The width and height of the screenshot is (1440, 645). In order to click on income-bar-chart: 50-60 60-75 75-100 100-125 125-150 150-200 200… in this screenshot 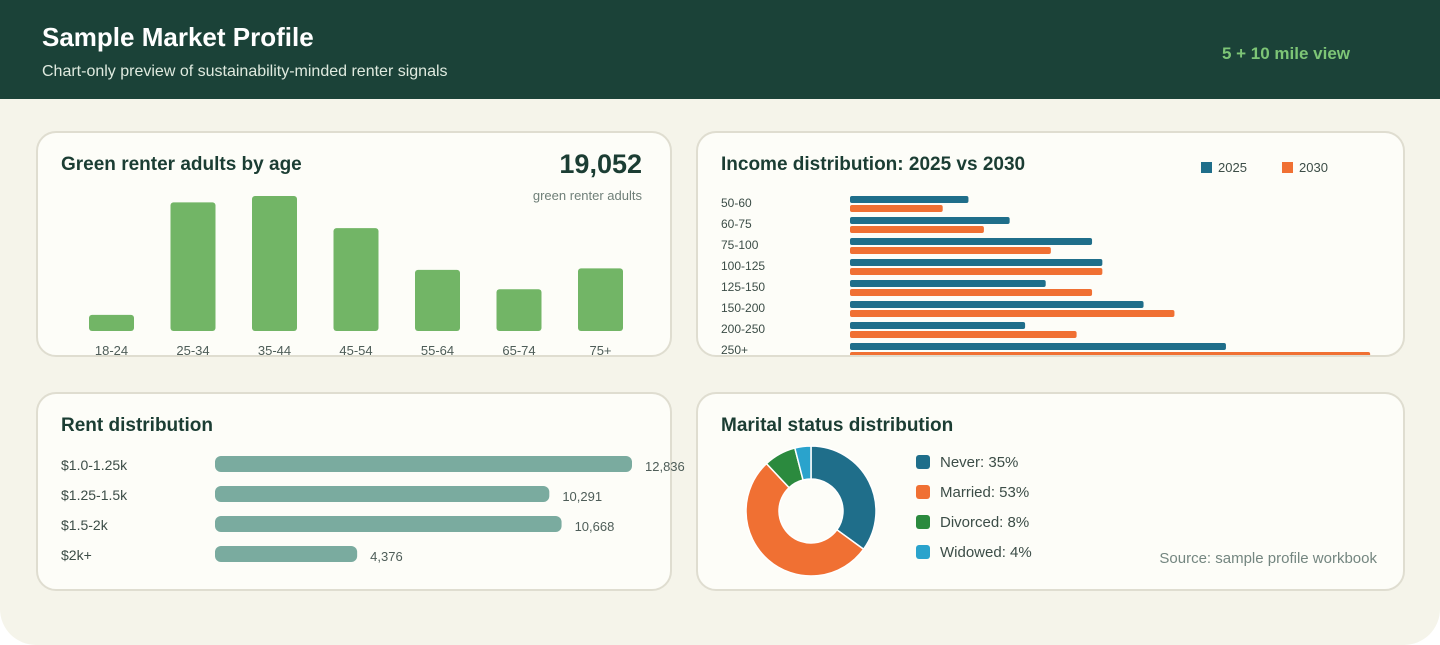, I will do `click(1046, 275)`.